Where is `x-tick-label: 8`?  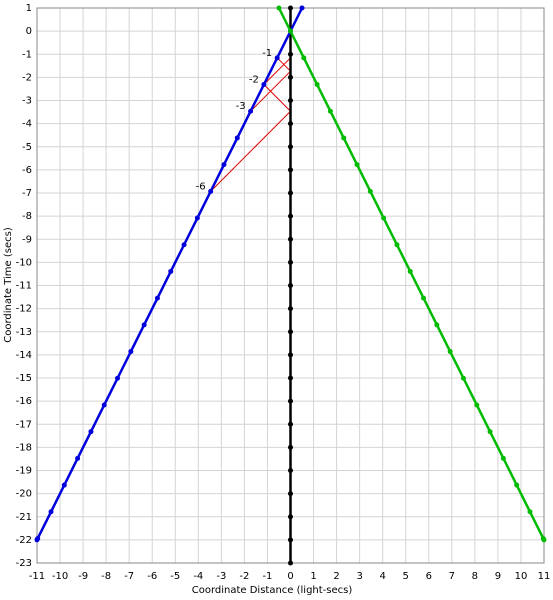 x-tick-label: 8 is located at coordinates (475, 576).